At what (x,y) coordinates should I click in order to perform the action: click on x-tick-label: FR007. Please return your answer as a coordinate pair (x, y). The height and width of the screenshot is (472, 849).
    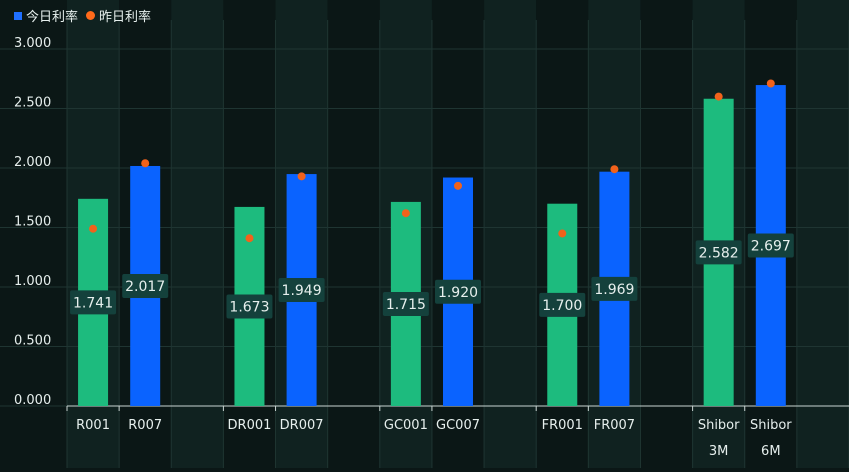
    Looking at the image, I should click on (614, 425).